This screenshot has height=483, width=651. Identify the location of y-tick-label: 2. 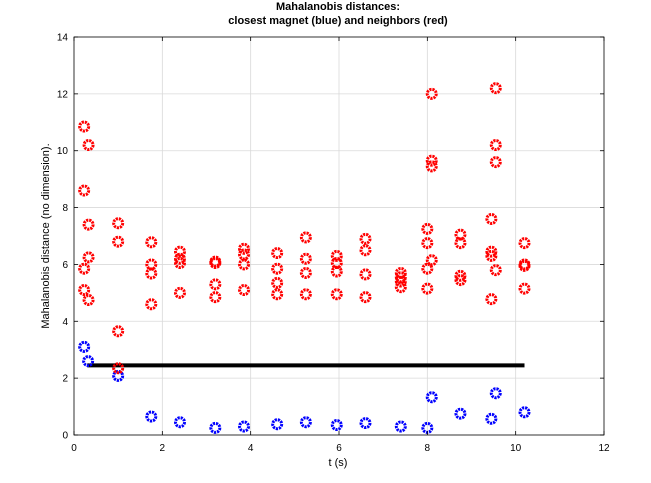
(65, 379).